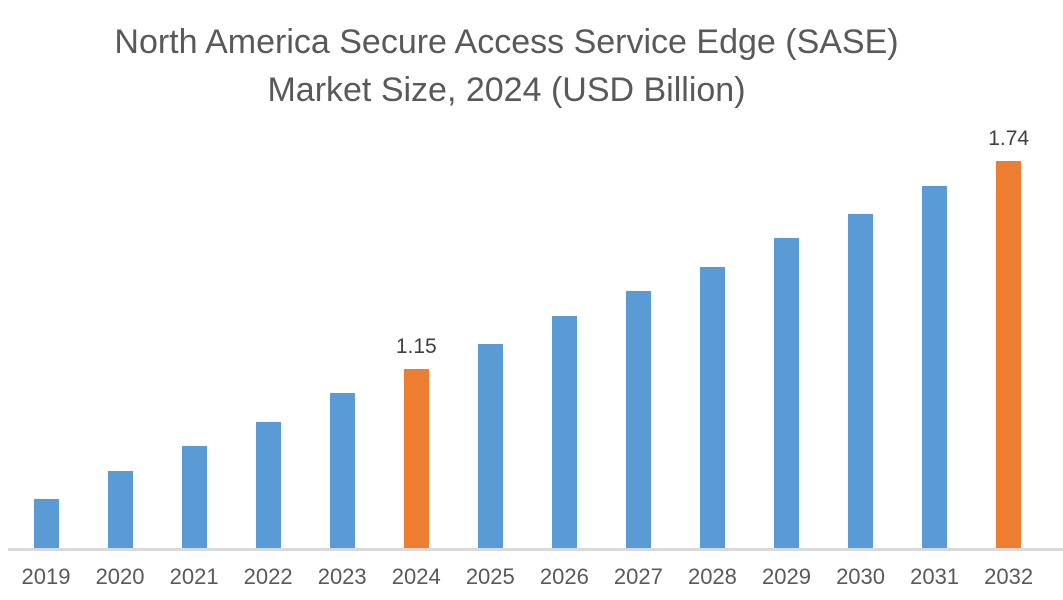  I want to click on bar-2023, so click(342, 470).